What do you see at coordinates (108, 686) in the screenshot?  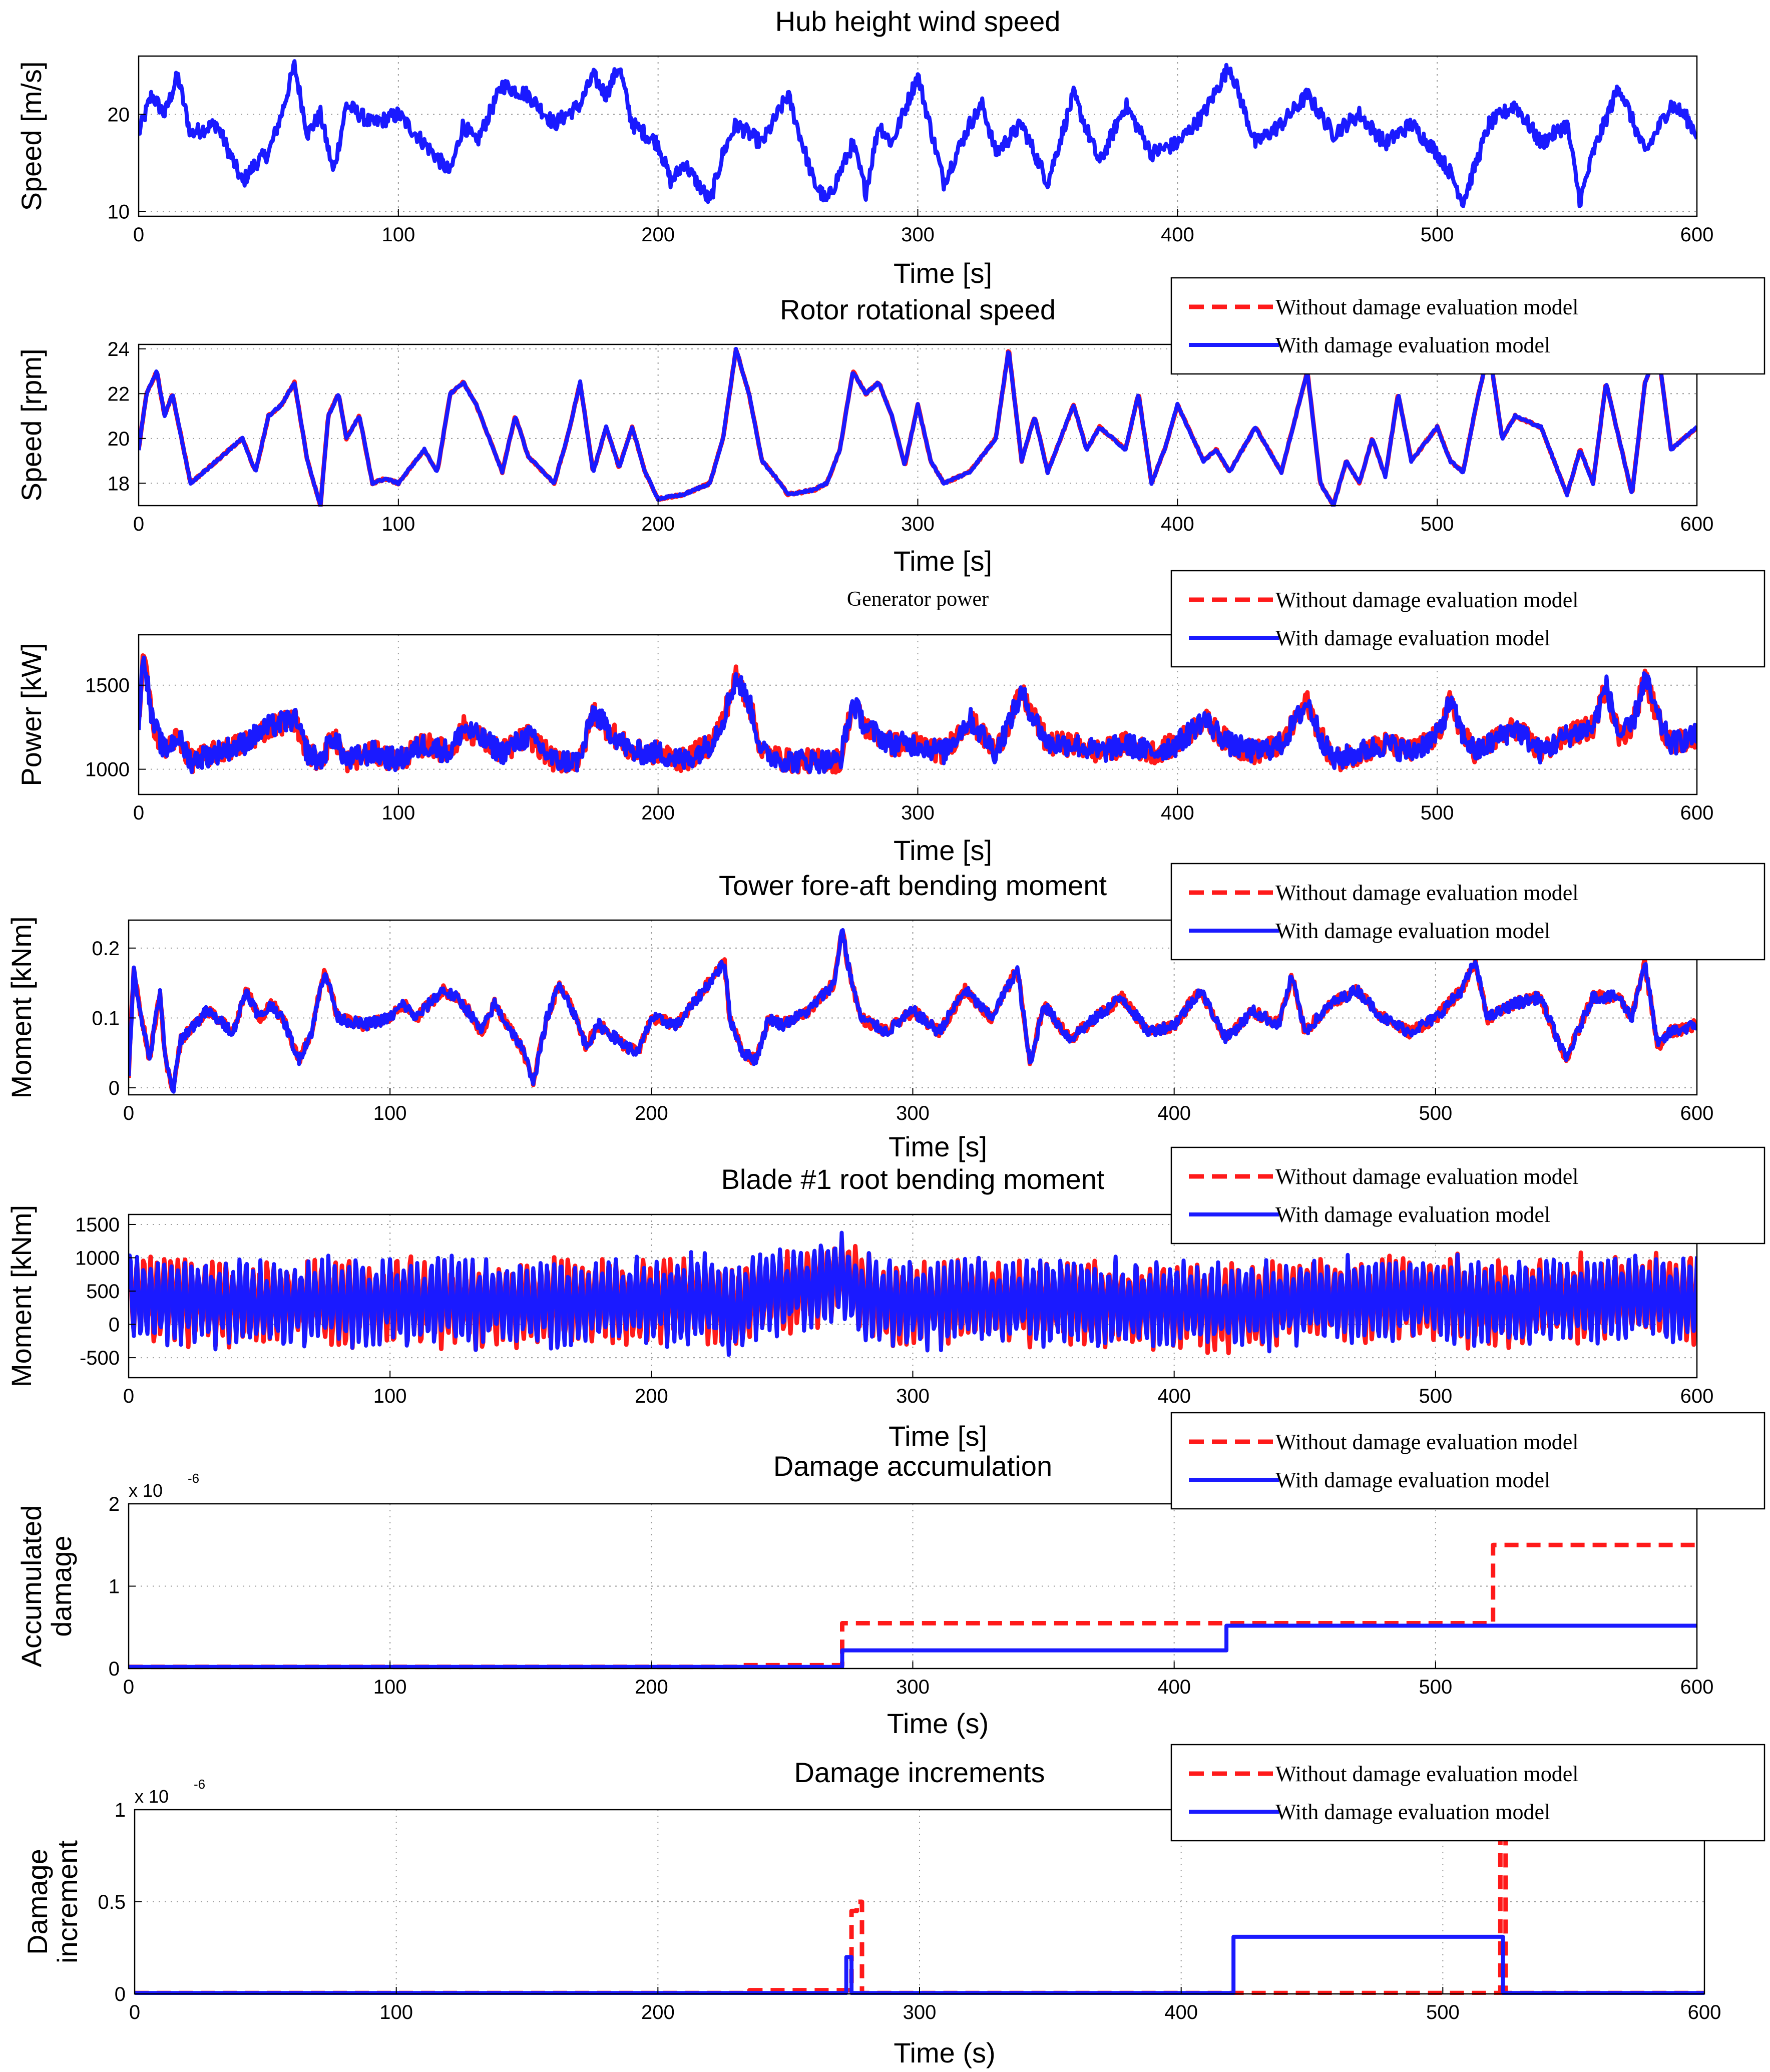 I see `y-tick-label: 1500` at bounding box center [108, 686].